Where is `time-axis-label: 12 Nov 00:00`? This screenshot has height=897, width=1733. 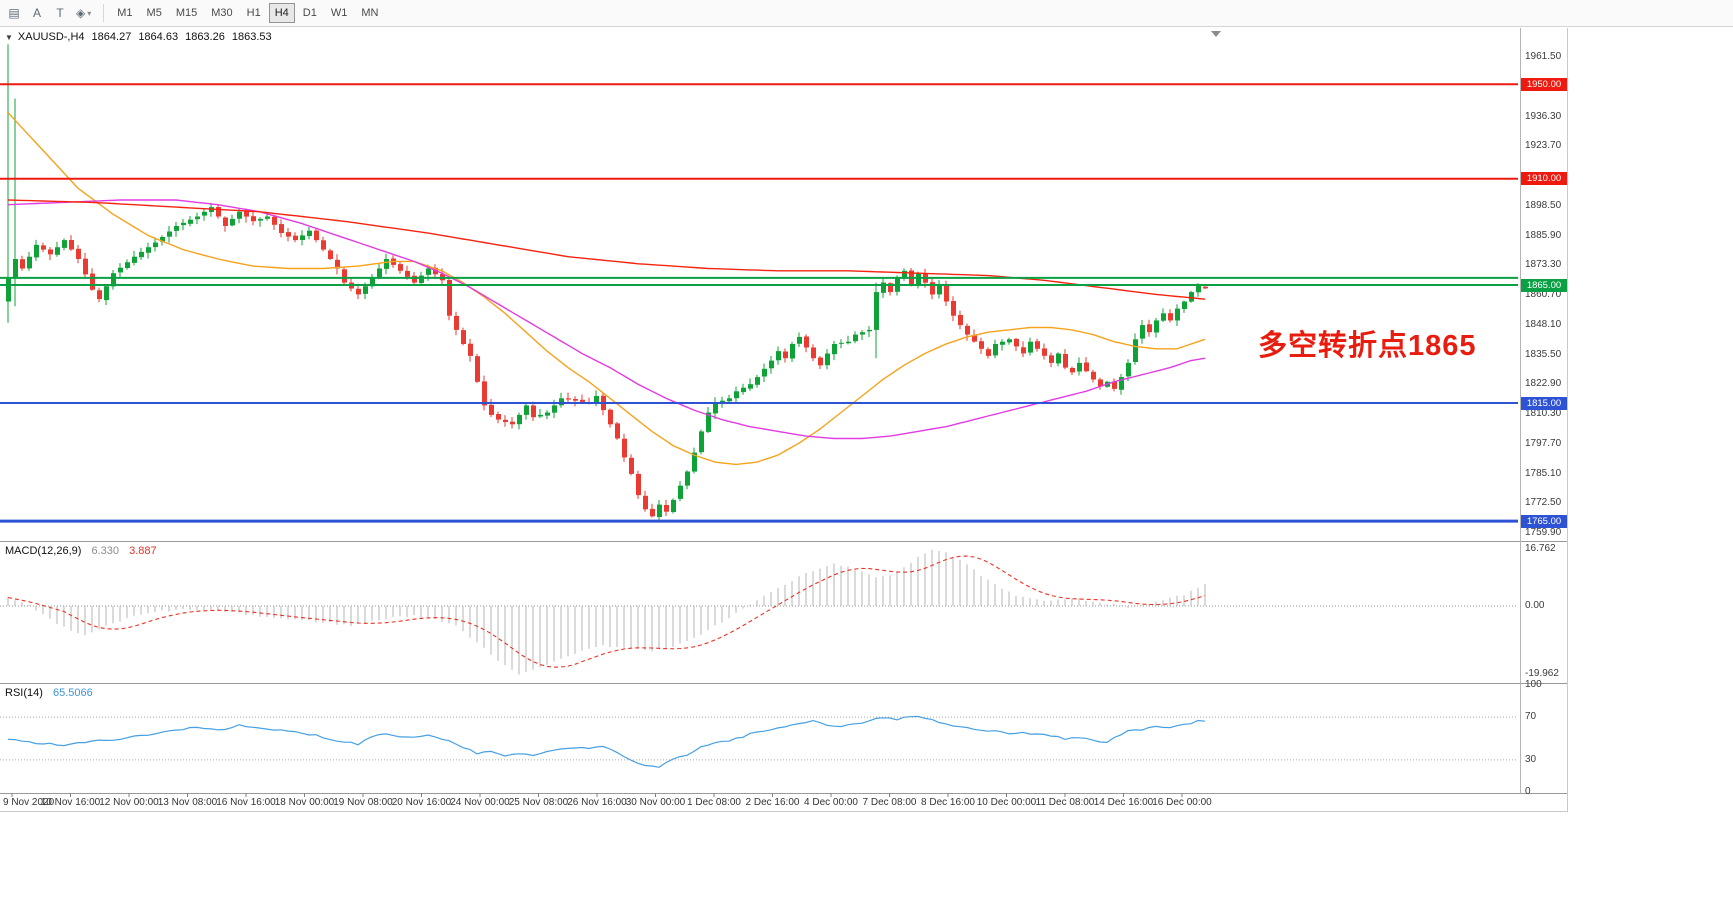
time-axis-label: 12 Nov 00:00 is located at coordinates (129, 802).